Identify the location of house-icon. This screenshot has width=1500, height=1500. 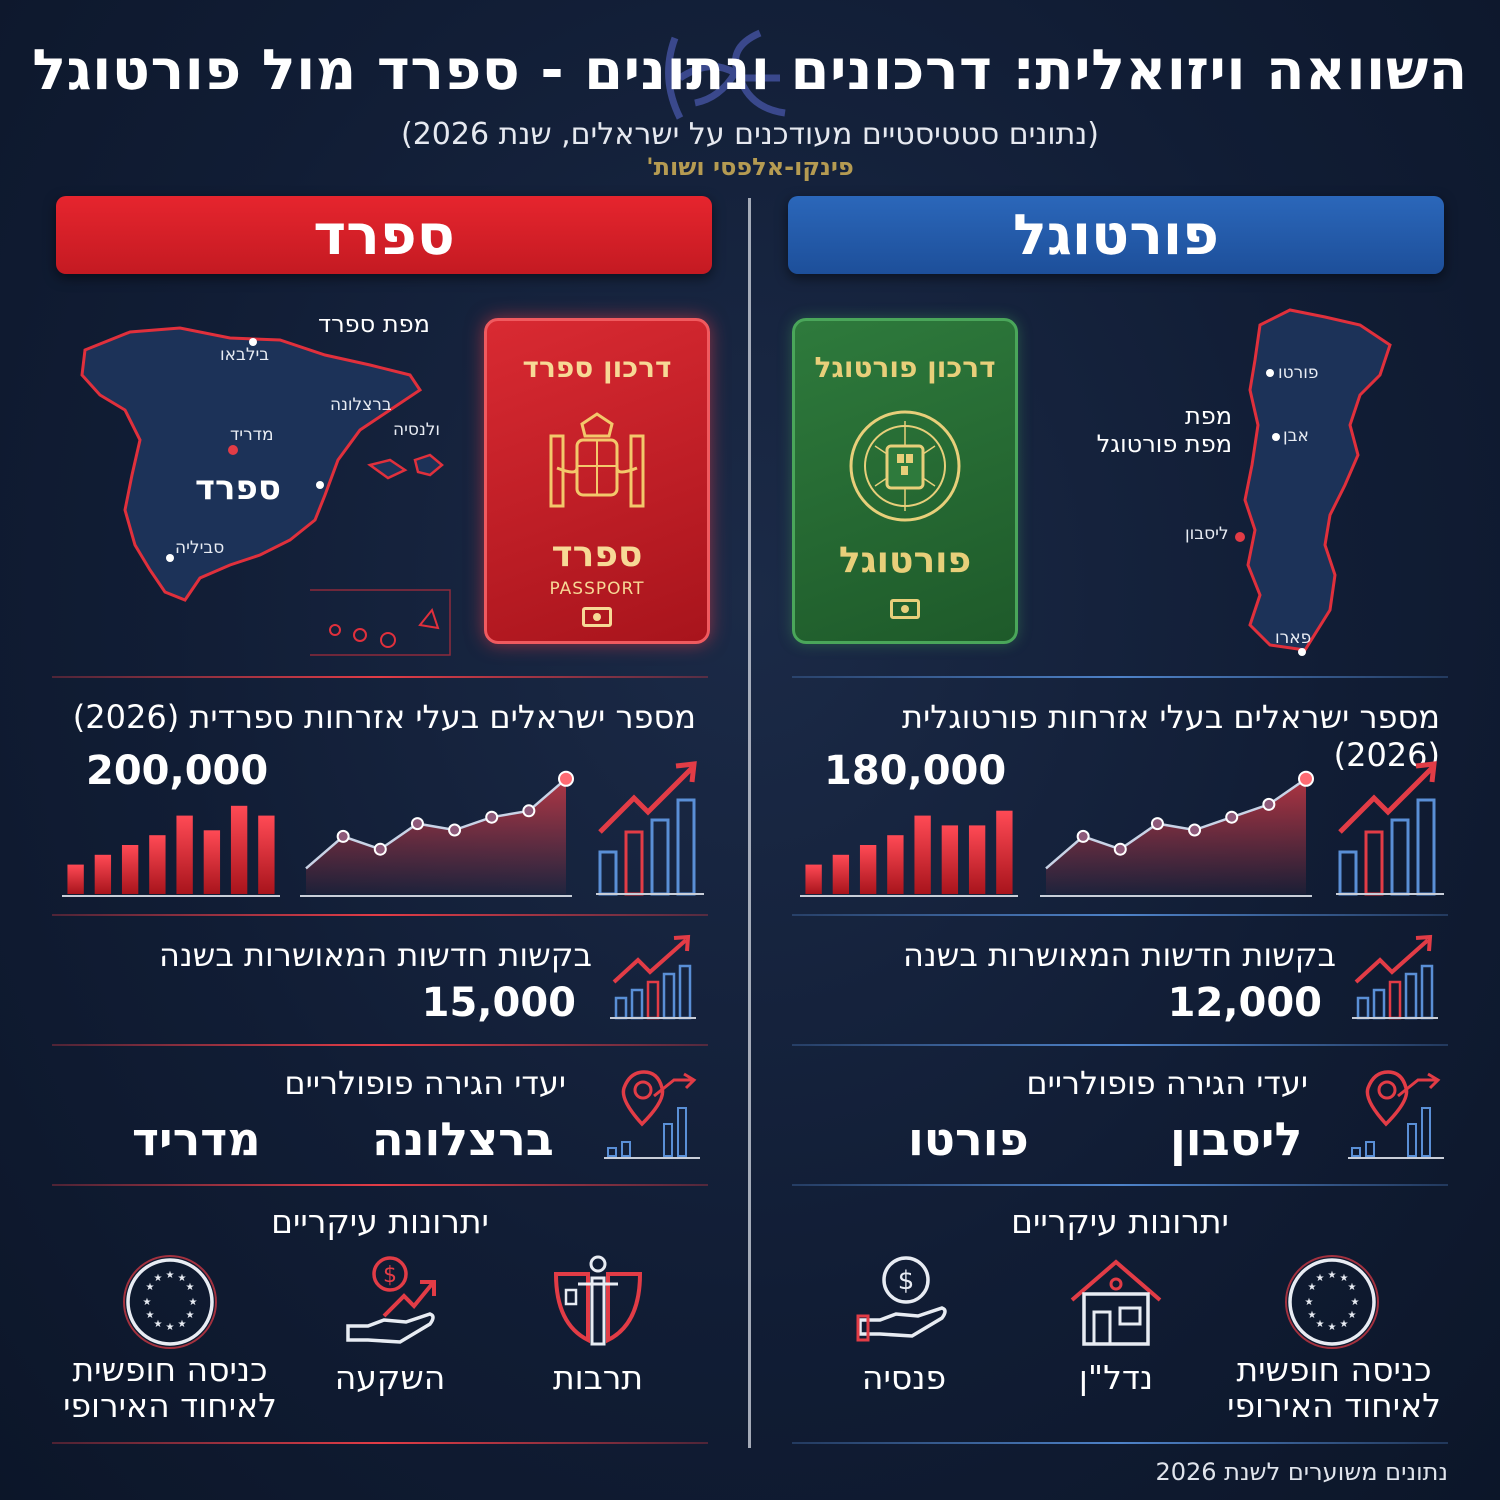
(1116, 1302).